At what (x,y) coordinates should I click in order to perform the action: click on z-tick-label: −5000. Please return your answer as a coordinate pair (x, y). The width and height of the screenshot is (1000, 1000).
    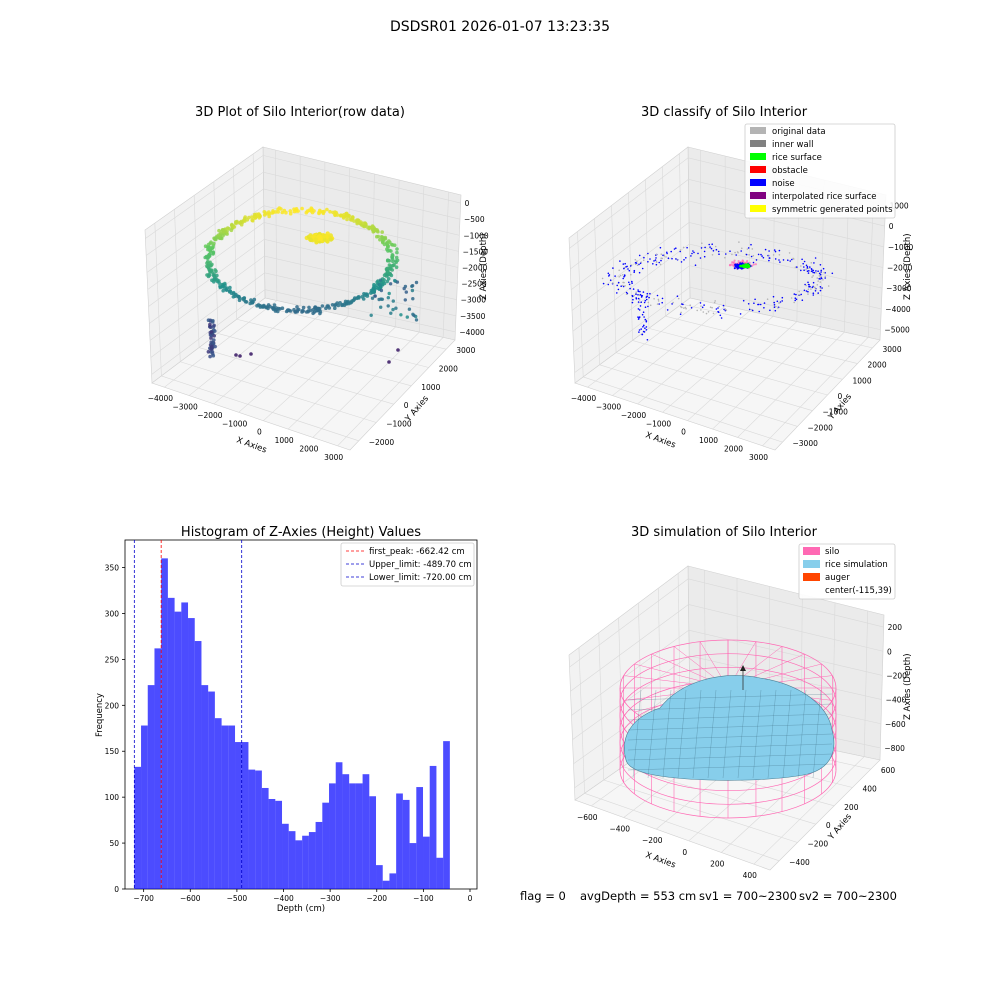
    Looking at the image, I should click on (897, 330).